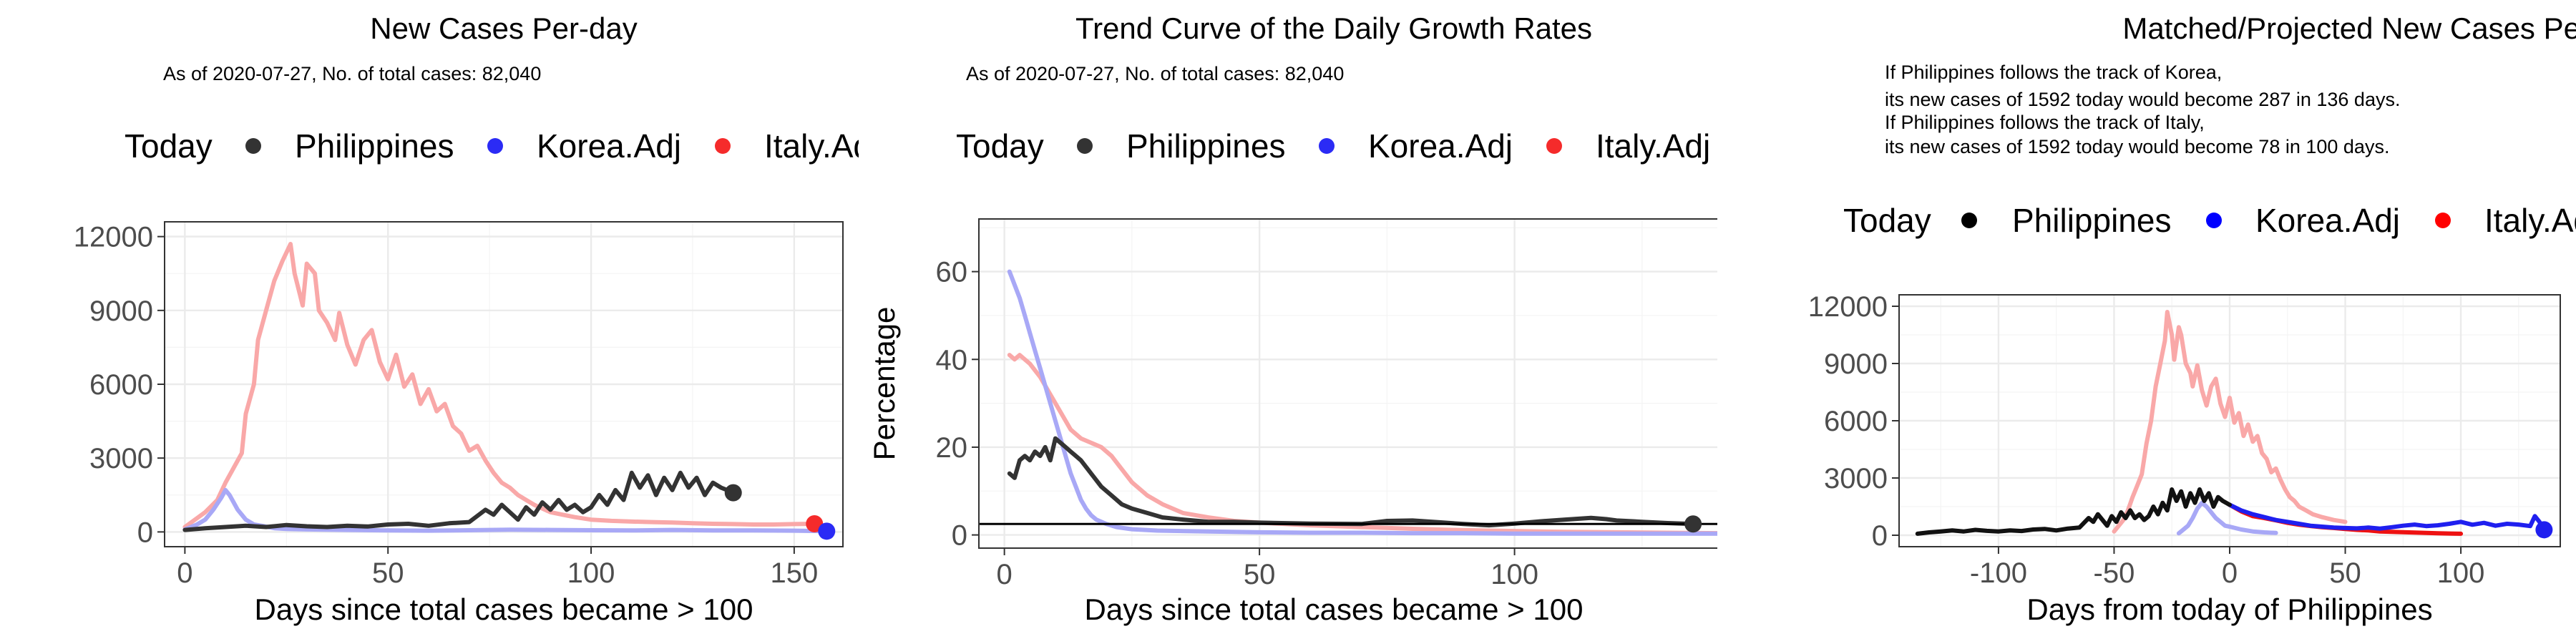  I want to click on chart-title: Matched/Projected New Cases Per-day, so click(2349, 28).